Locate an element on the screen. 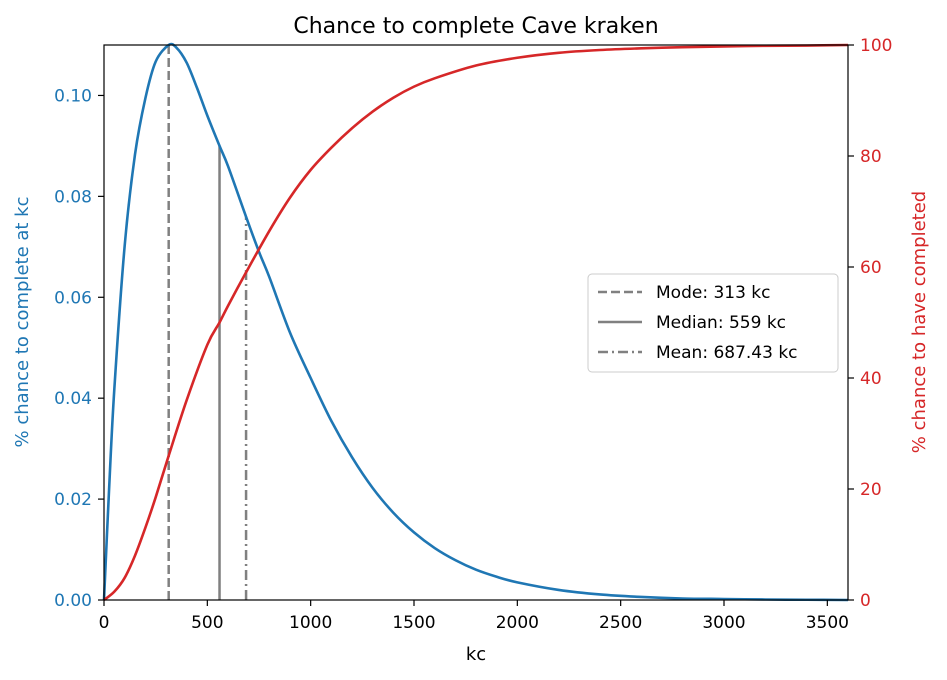 The image size is (947, 680). legend-median-label: Median: 559 kc is located at coordinates (721, 323).